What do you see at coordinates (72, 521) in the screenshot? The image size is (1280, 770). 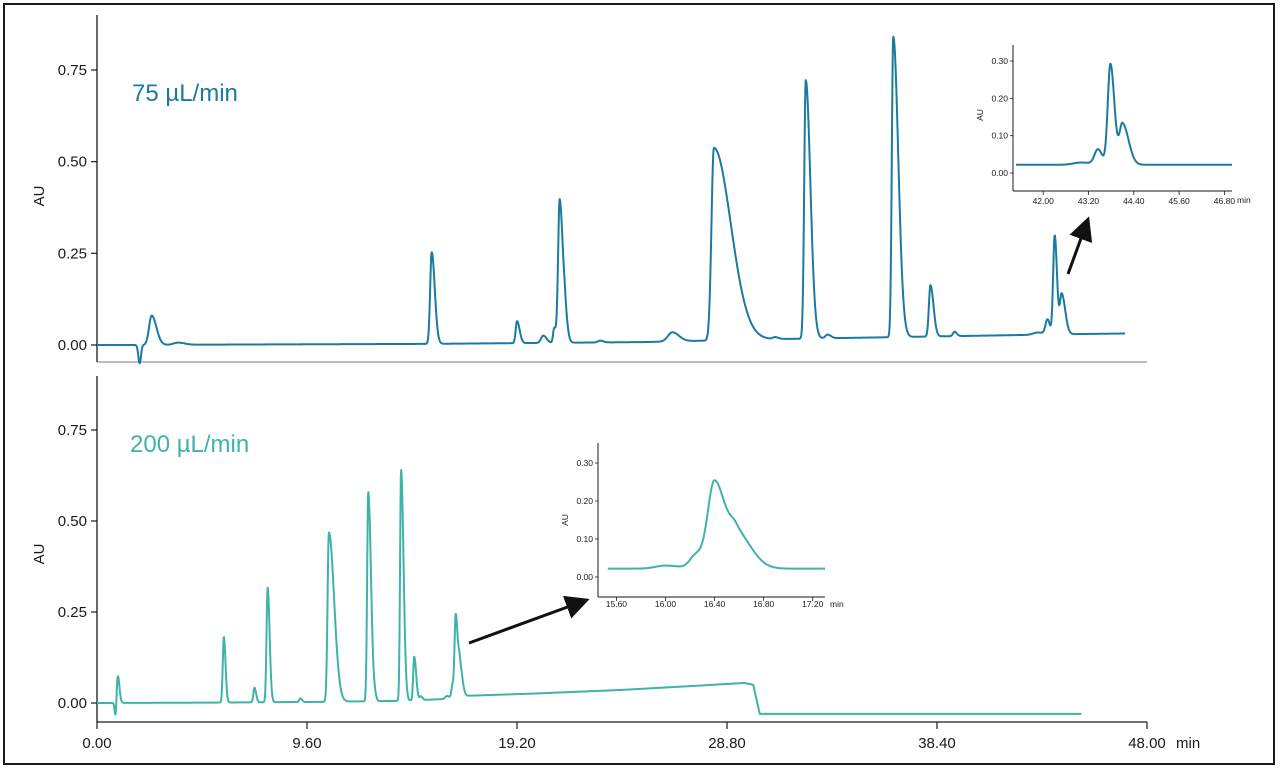 I see `bottom-y-tick-label: 0.50` at bounding box center [72, 521].